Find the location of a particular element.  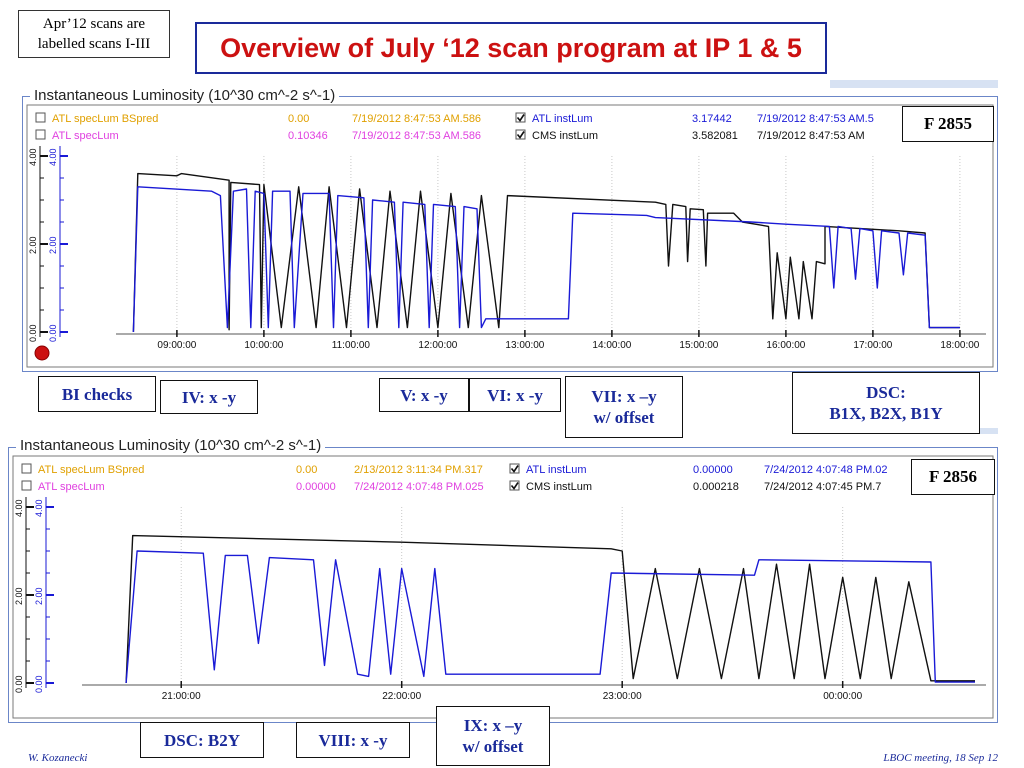

callout-scan-ix: IX: x –y w/ offset is located at coordinates (493, 736).